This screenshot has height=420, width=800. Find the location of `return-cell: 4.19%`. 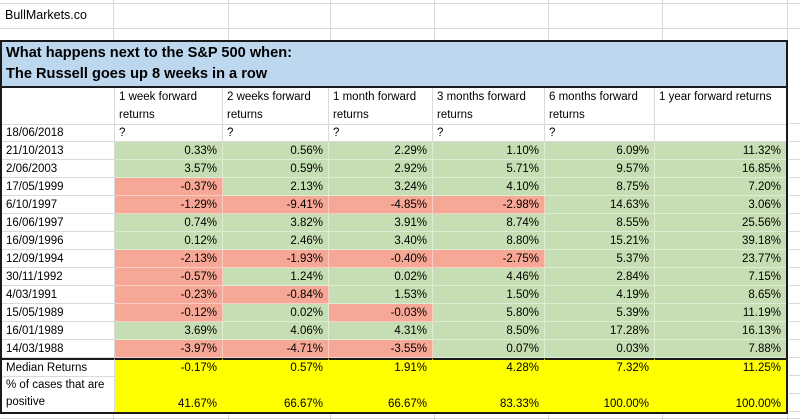

return-cell: 4.19% is located at coordinates (600, 295).